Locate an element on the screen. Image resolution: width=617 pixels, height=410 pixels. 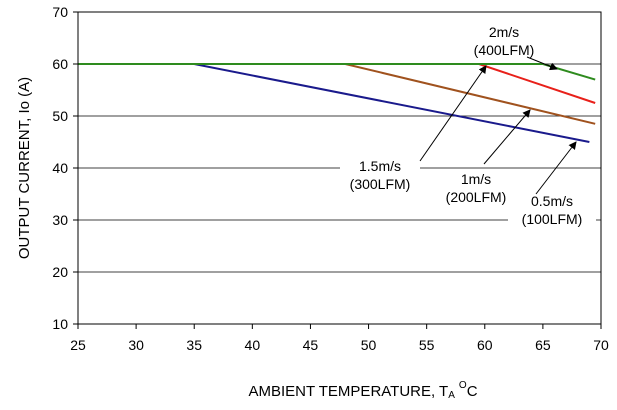
x-tick-label-60: 60 is located at coordinates (485, 345).